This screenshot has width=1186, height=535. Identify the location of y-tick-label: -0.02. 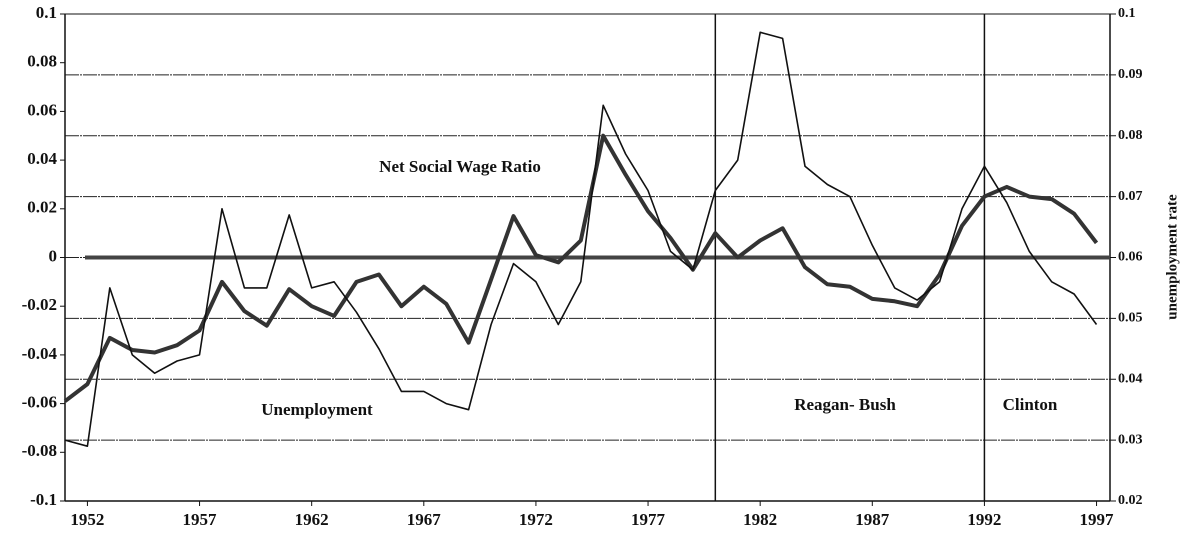
(39, 304).